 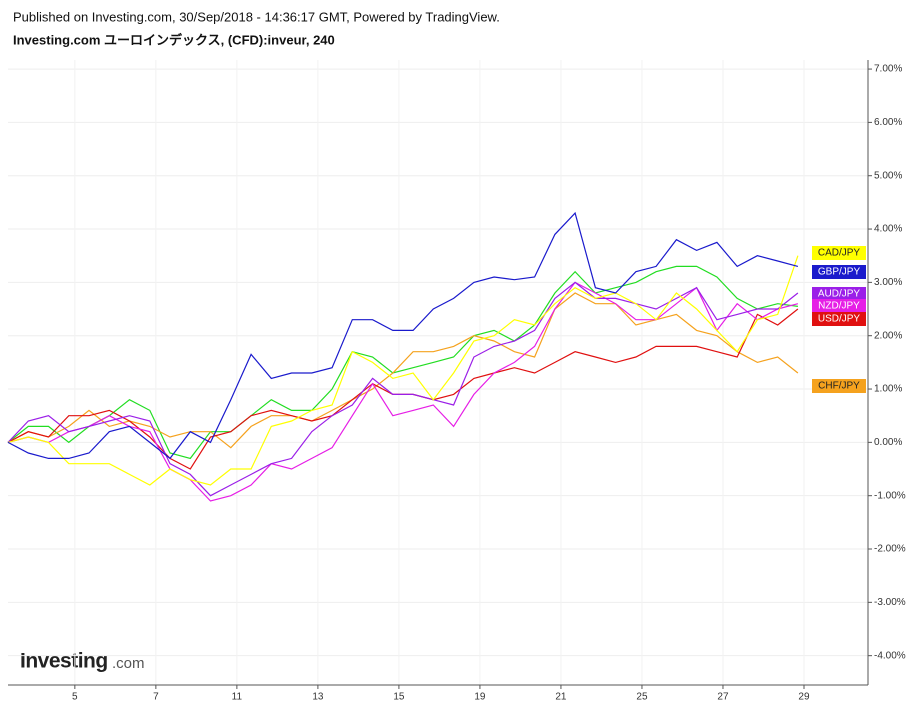 I want to click on x-tick-label: 27, so click(x=723, y=697).